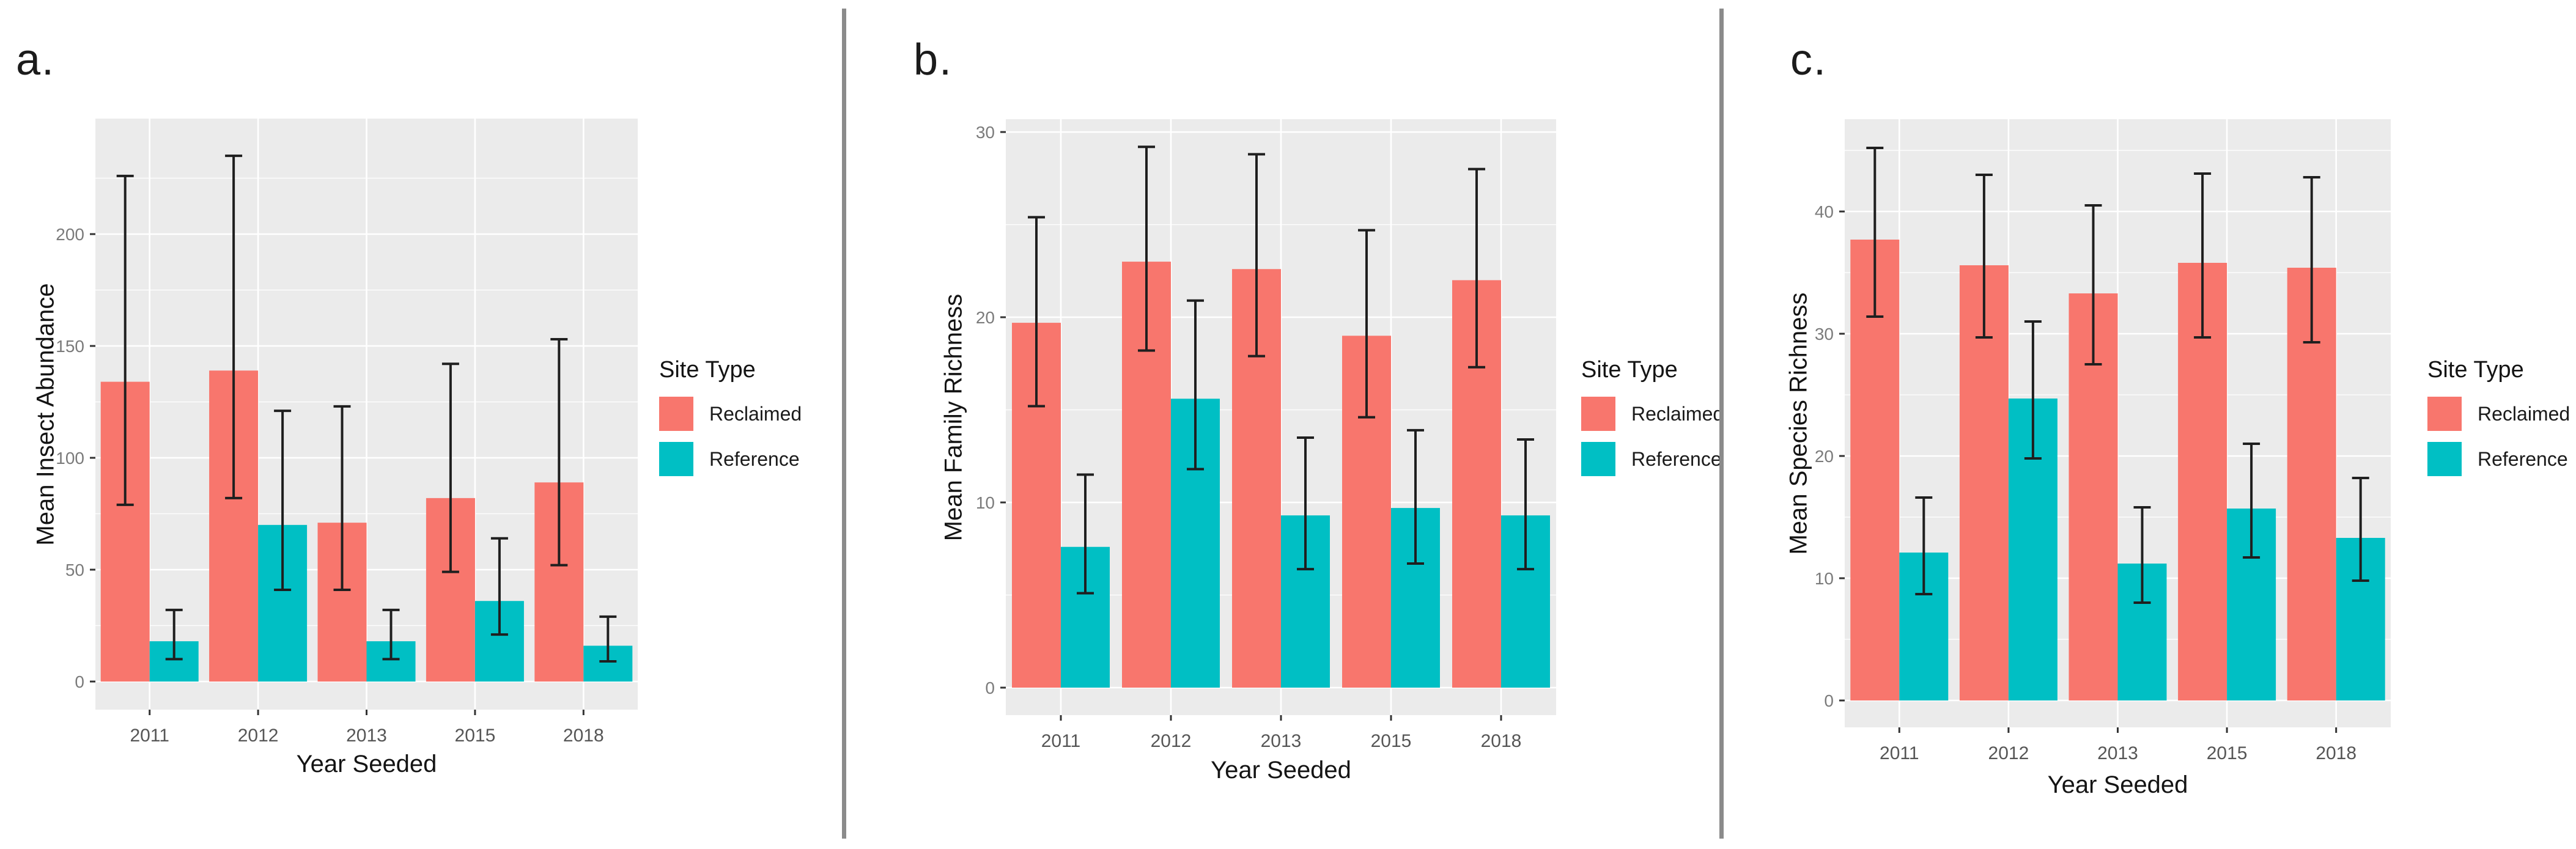 This screenshot has width=2576, height=849. Describe the element at coordinates (1809, 60) in the screenshot. I see `panel-c-label: c.` at that location.